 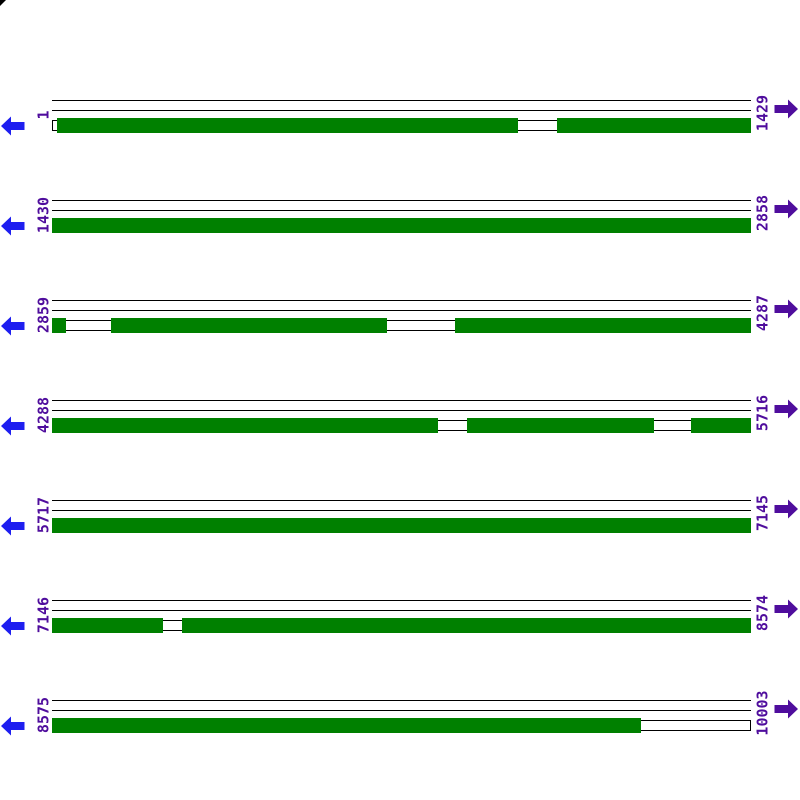 What do you see at coordinates (762, 613) in the screenshot?
I see `row-end-coordinate: 8574` at bounding box center [762, 613].